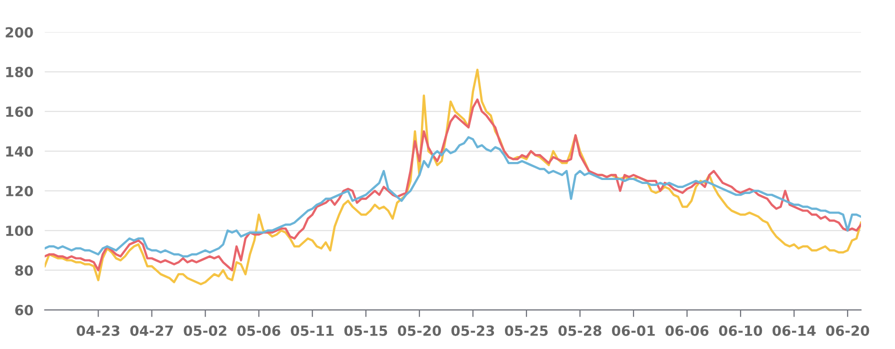  Describe the element at coordinates (848, 330) in the screenshot. I see `x-tick-label: 06-20` at that location.